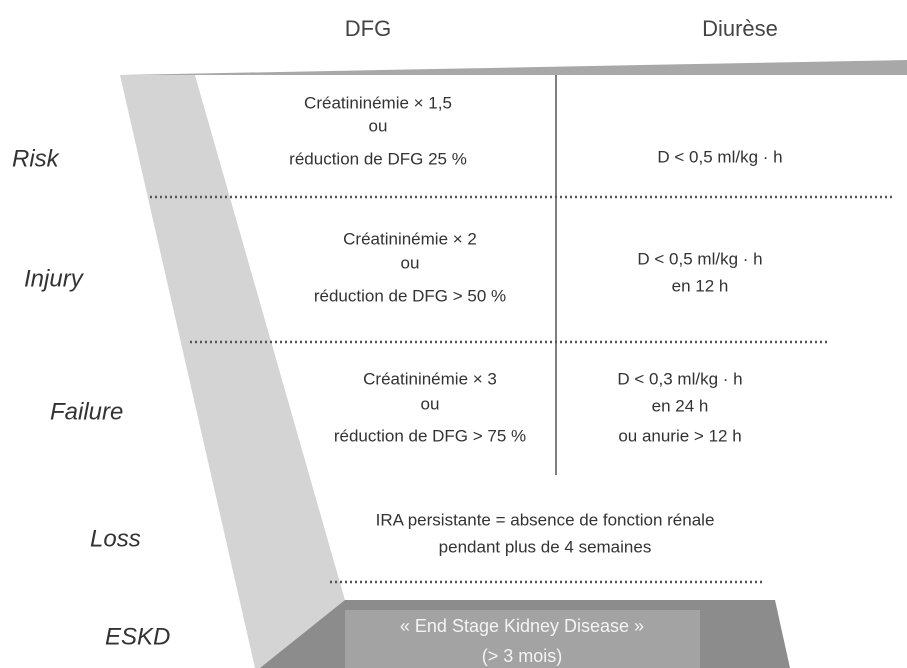  I want to click on eskd-text: « End Stage Kidney Disease », so click(522, 626).